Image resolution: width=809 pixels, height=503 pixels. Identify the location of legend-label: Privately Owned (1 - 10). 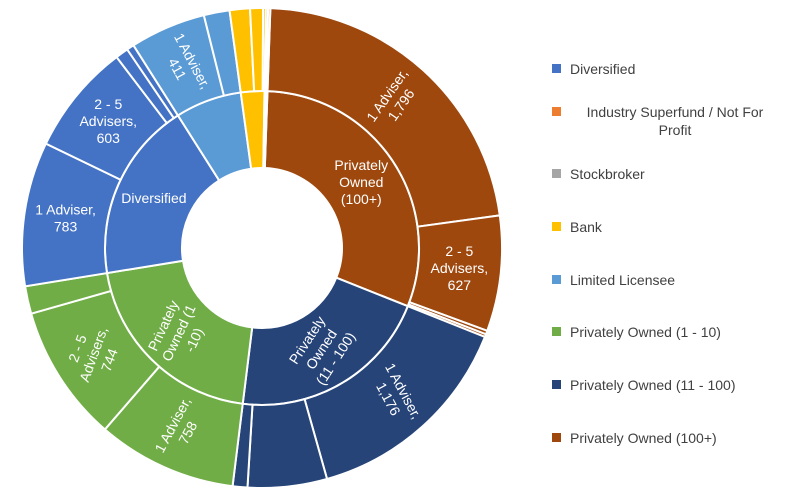
(645, 332).